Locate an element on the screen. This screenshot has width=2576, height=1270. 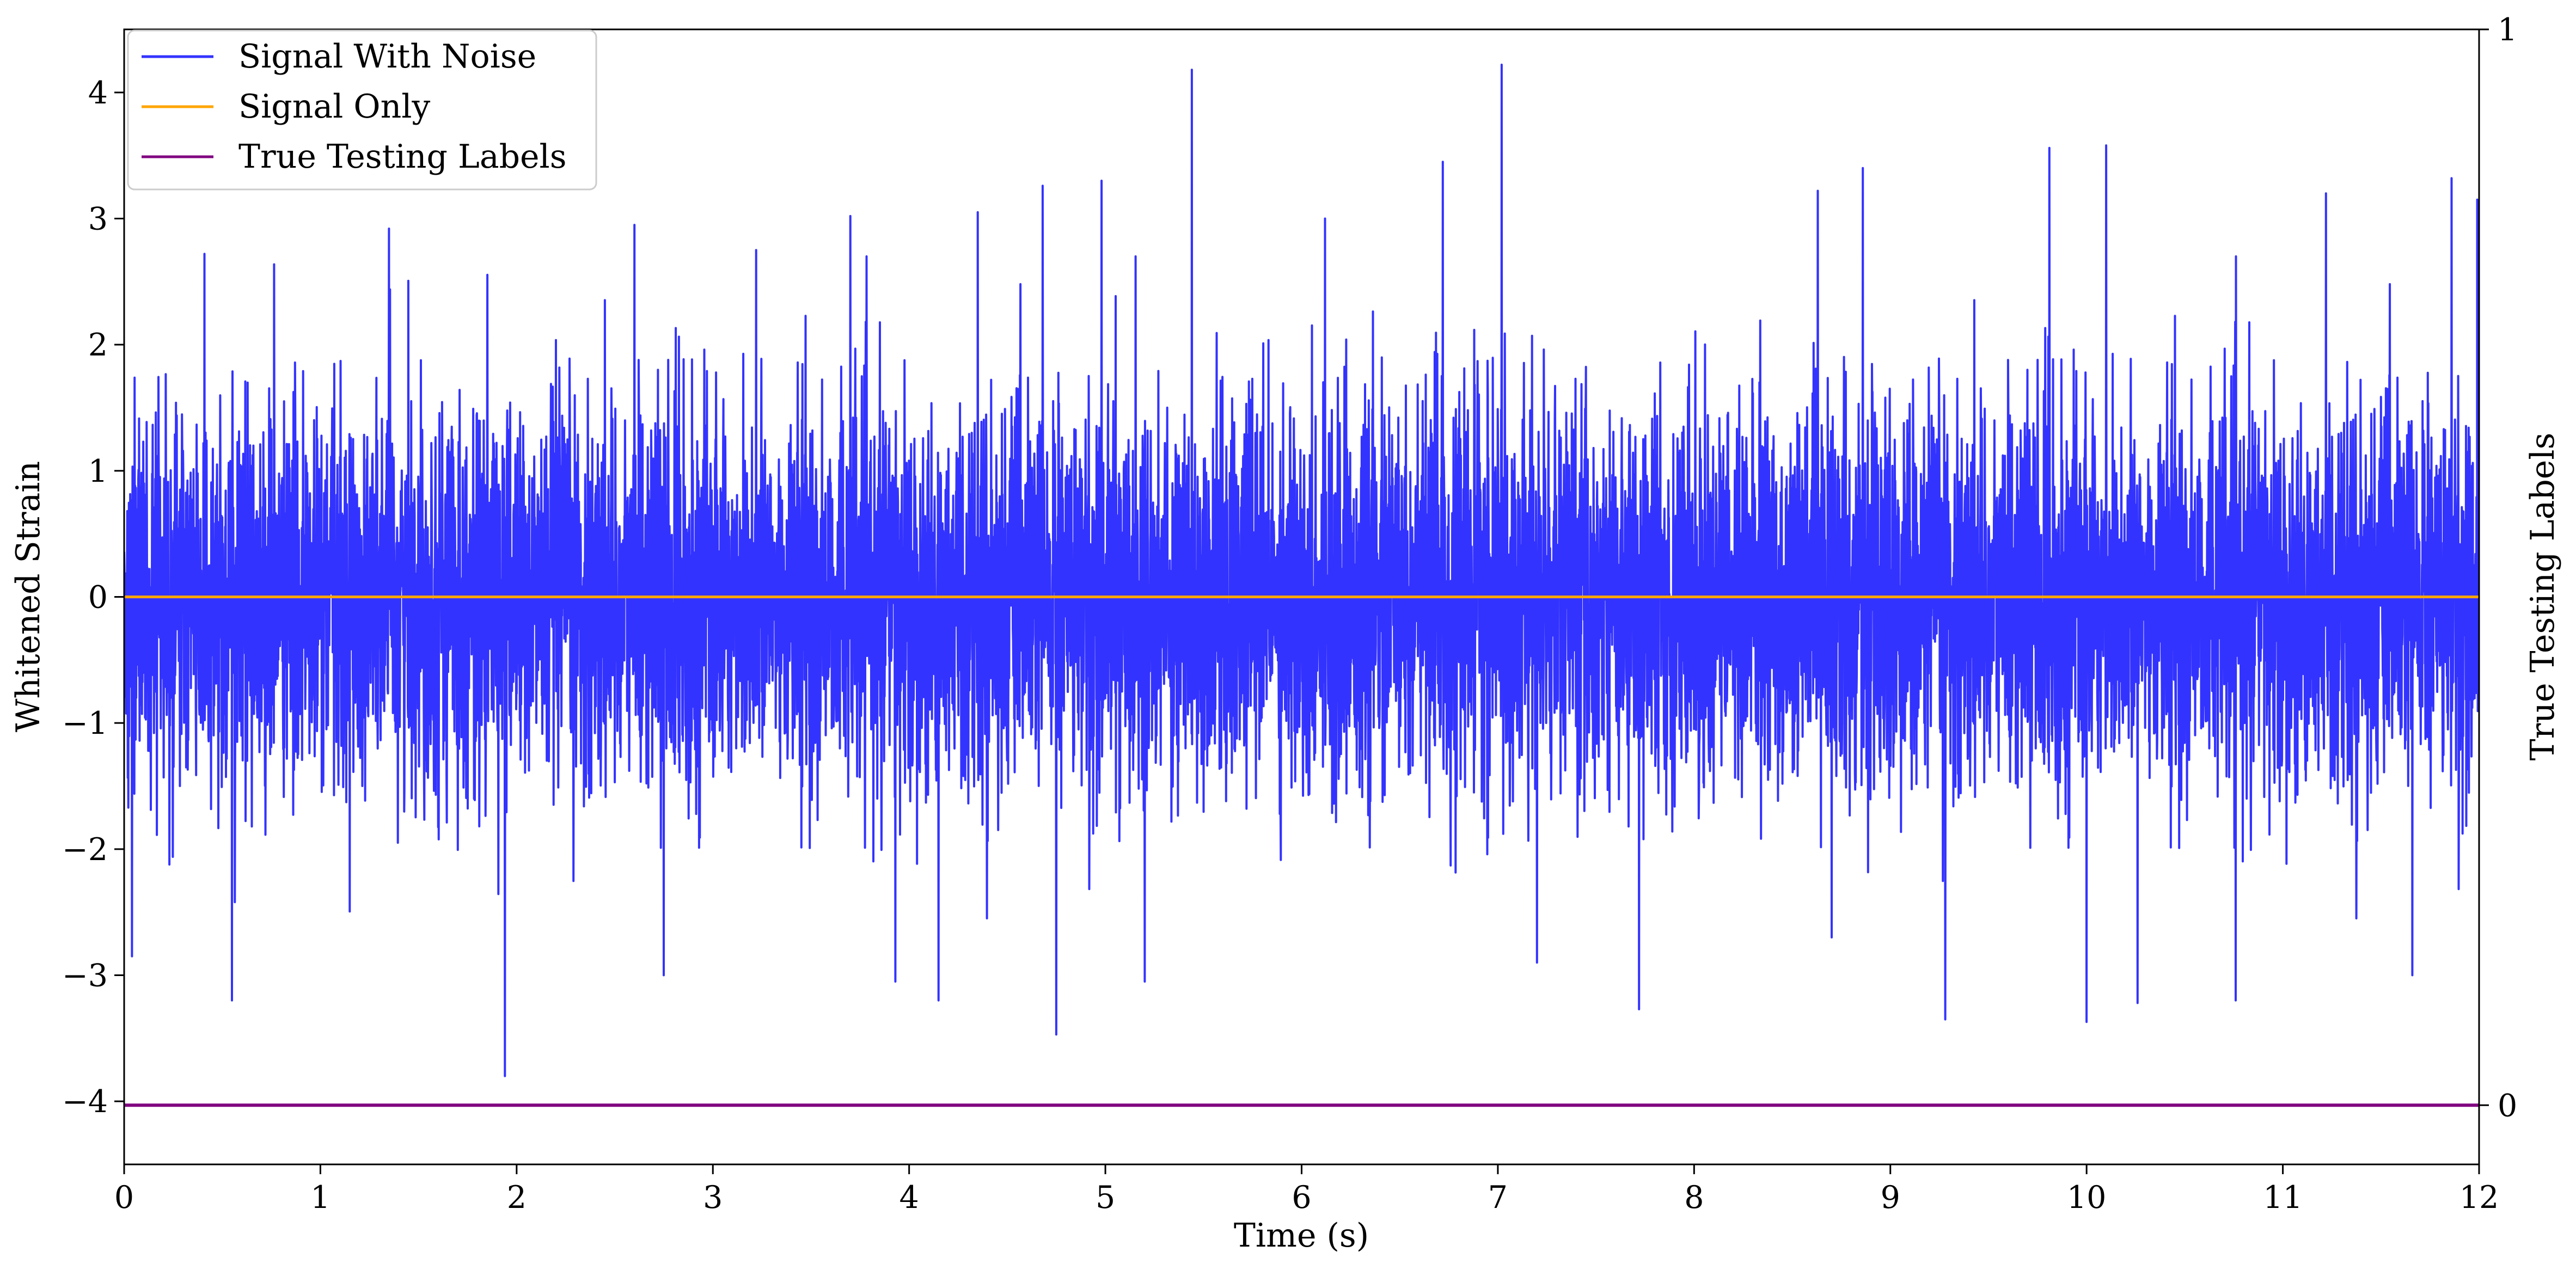
legend-box is located at coordinates (362, 110).